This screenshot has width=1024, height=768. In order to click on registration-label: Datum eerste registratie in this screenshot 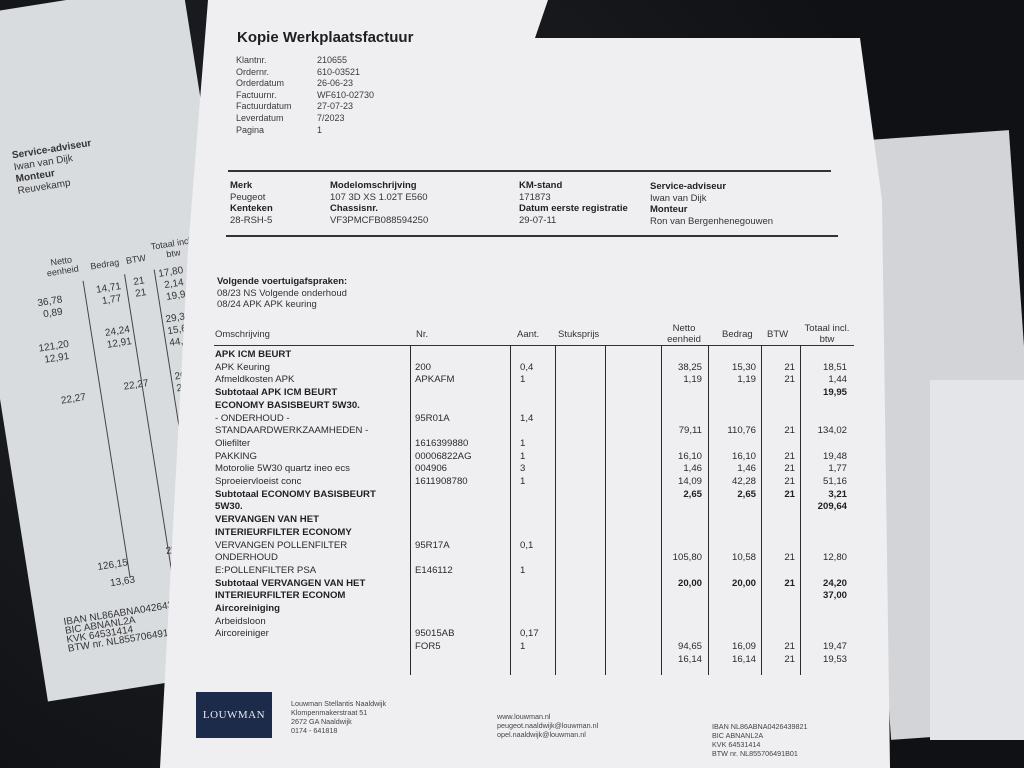, I will do `click(573, 208)`.